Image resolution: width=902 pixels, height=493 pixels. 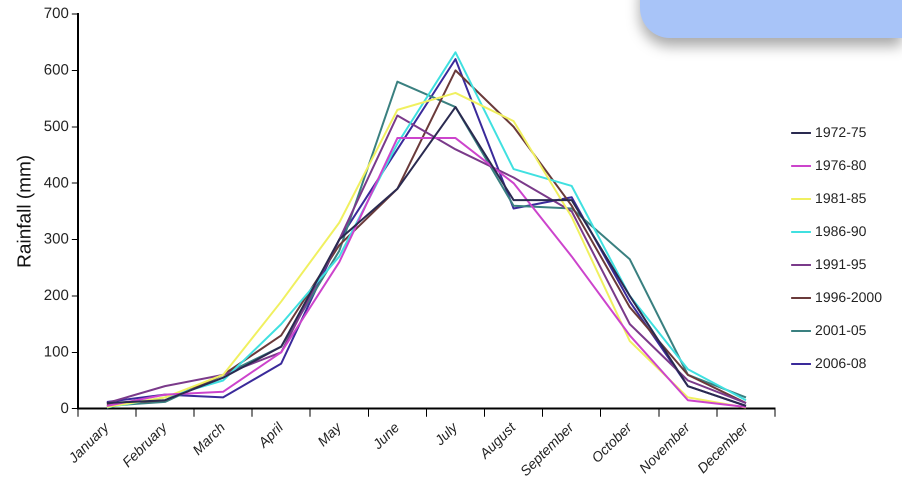 I want to click on x-tick-label: July, so click(x=446, y=433).